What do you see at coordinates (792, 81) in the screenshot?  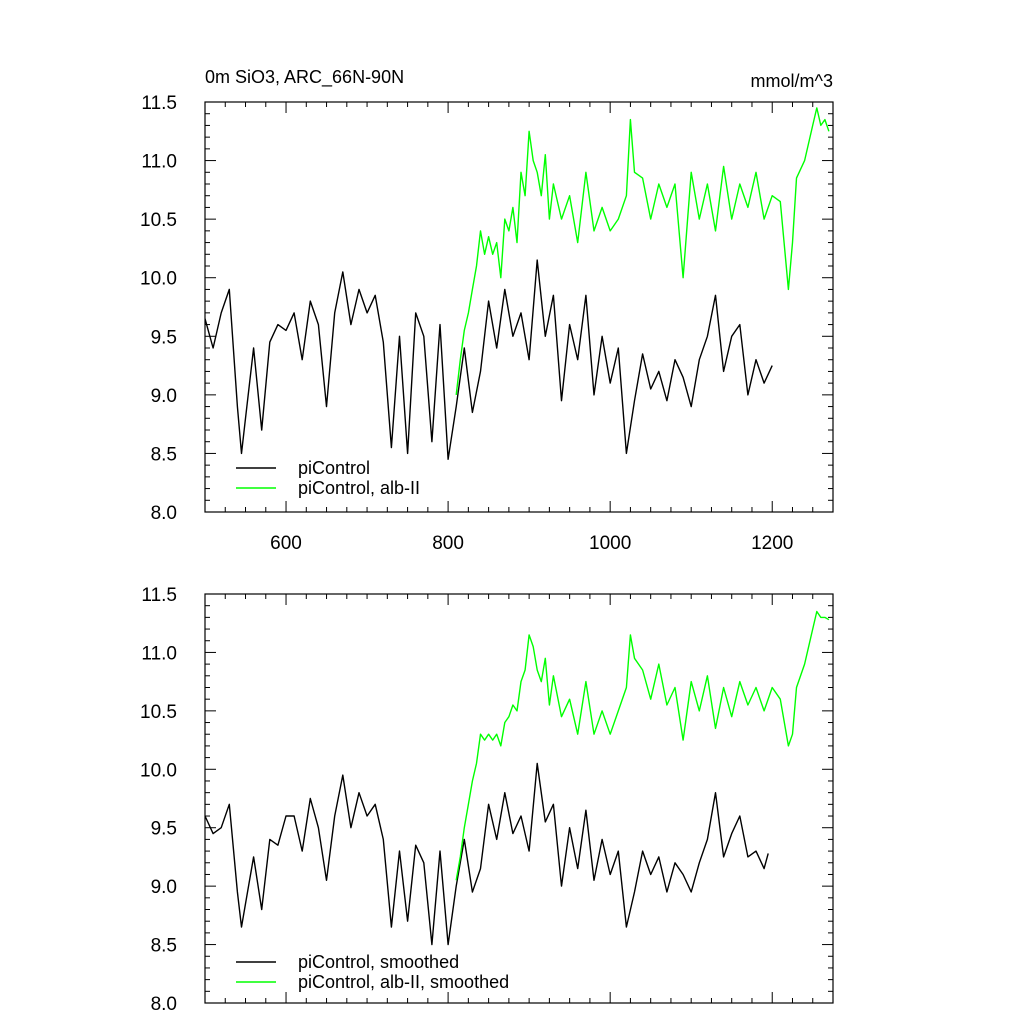 I see `units-label: mmol/m^3` at bounding box center [792, 81].